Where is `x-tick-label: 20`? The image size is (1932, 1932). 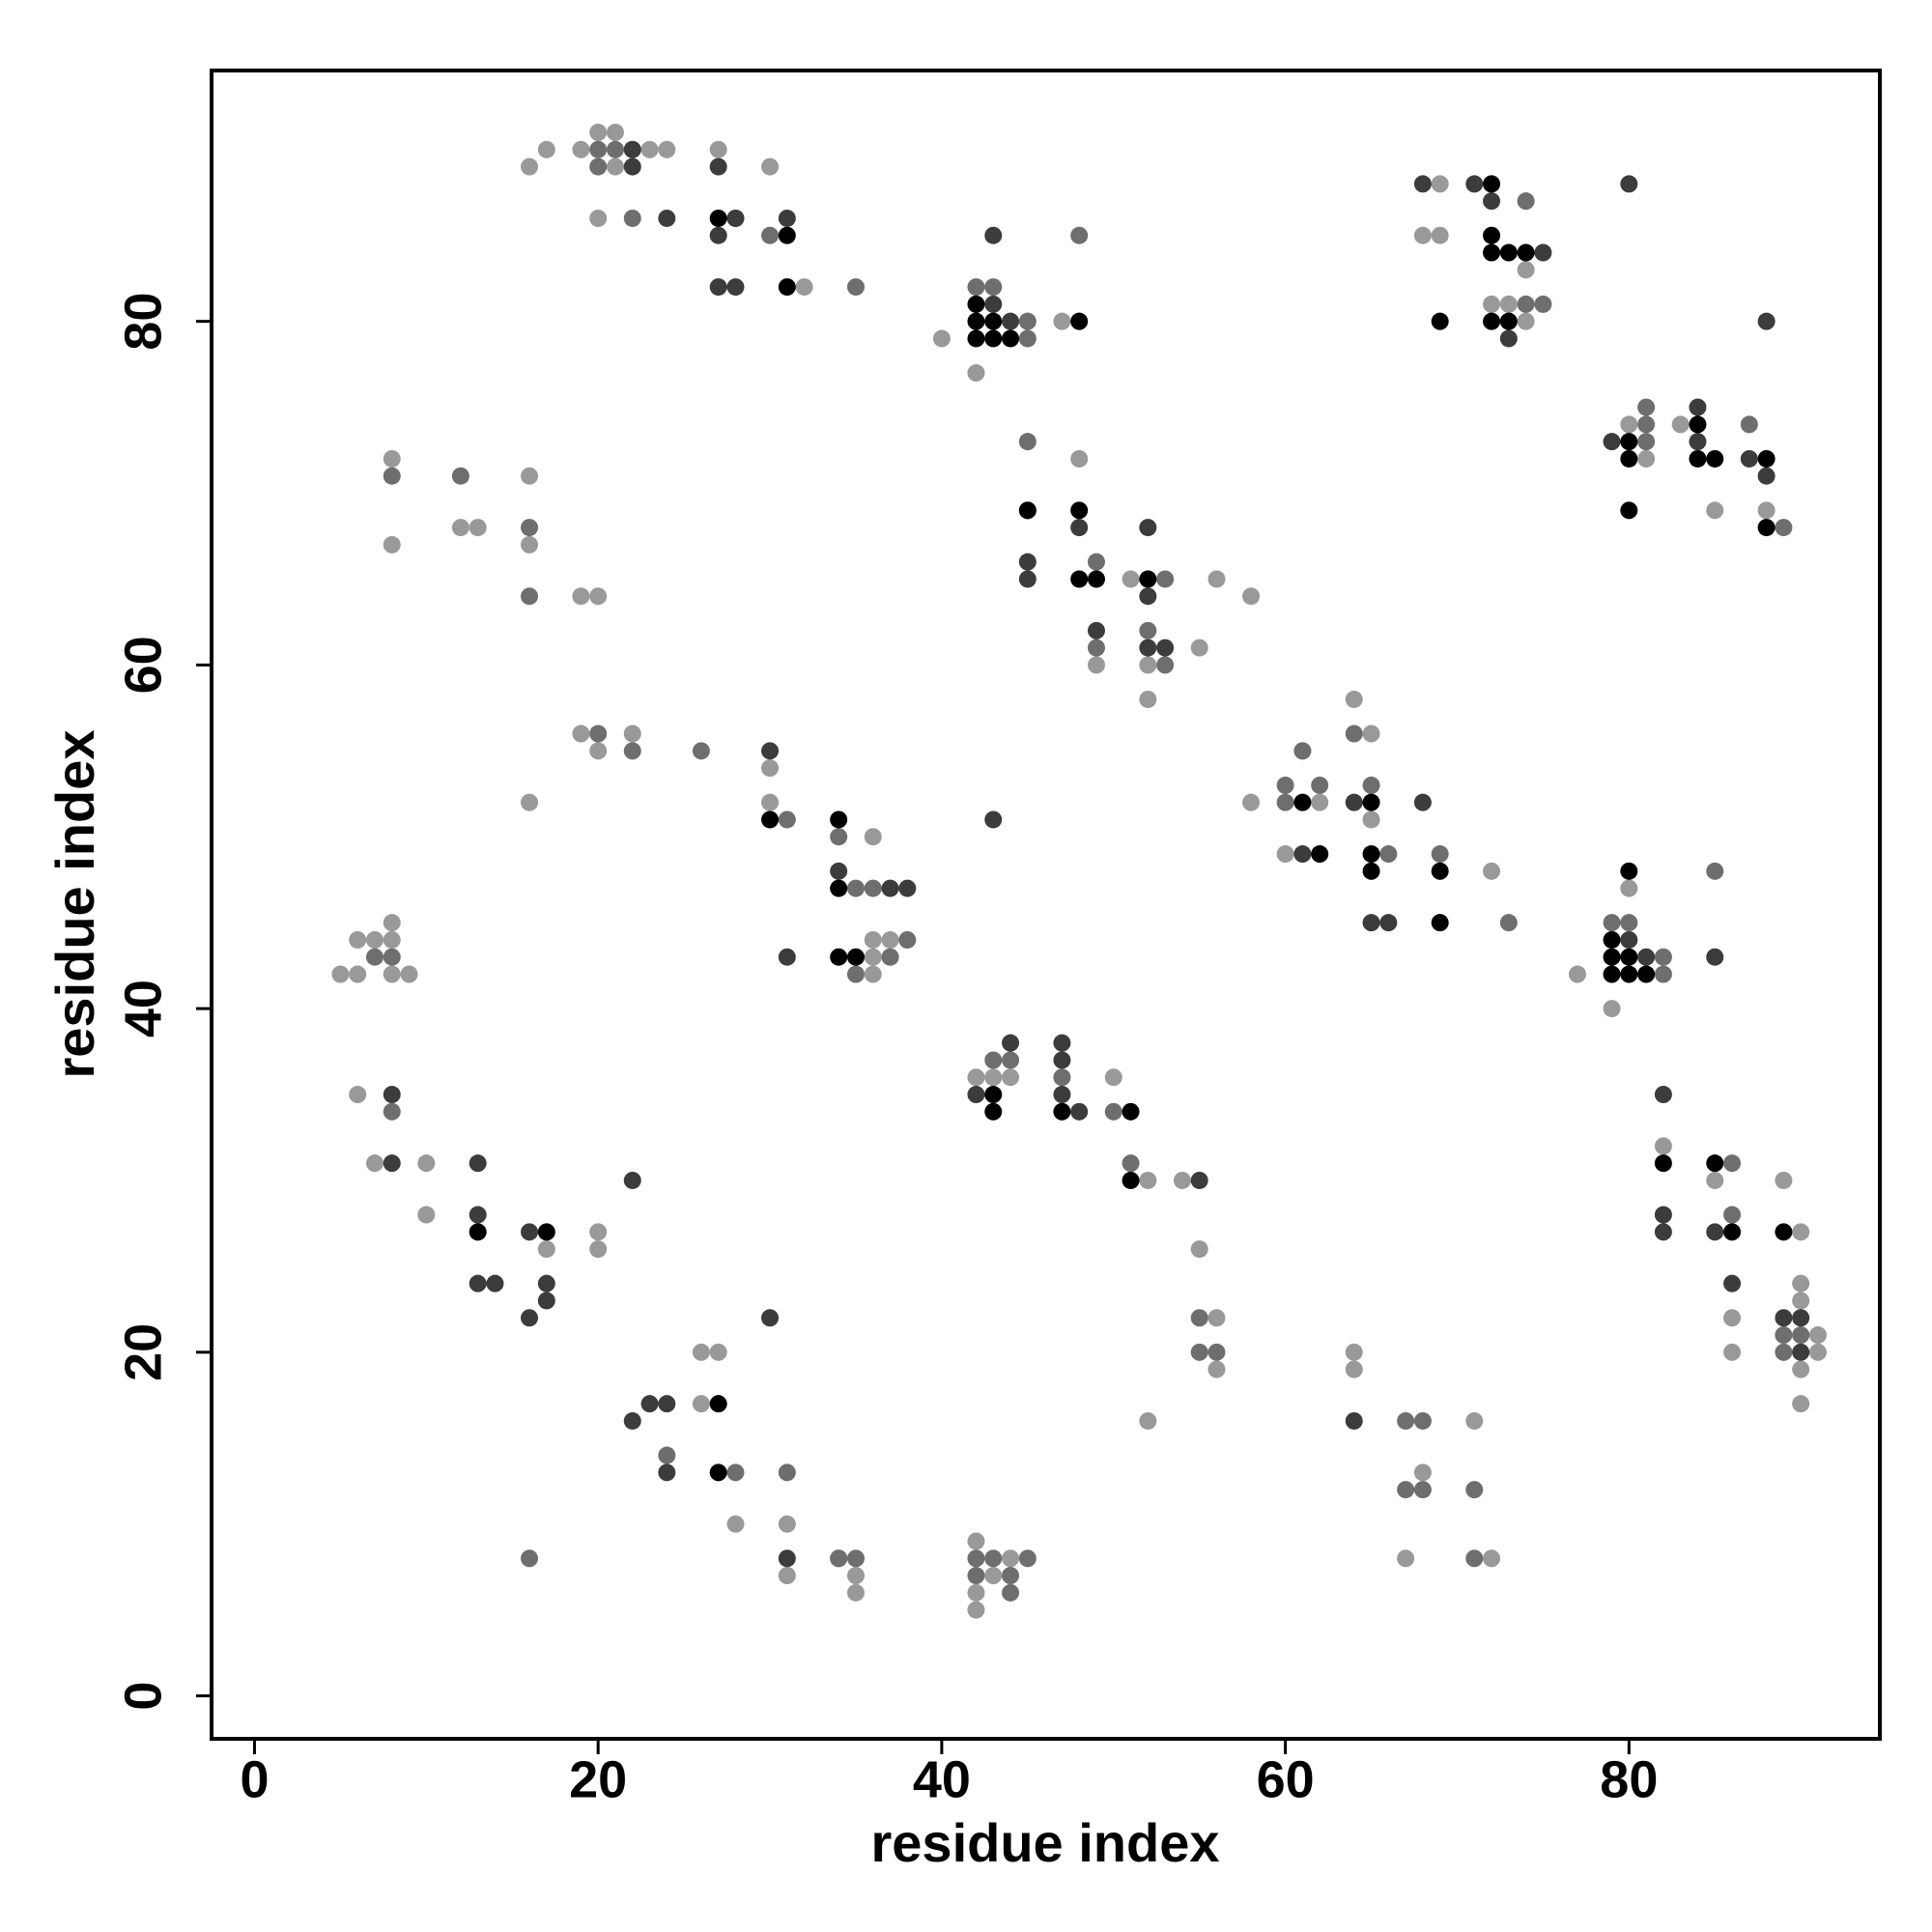 x-tick-label: 20 is located at coordinates (598, 1779).